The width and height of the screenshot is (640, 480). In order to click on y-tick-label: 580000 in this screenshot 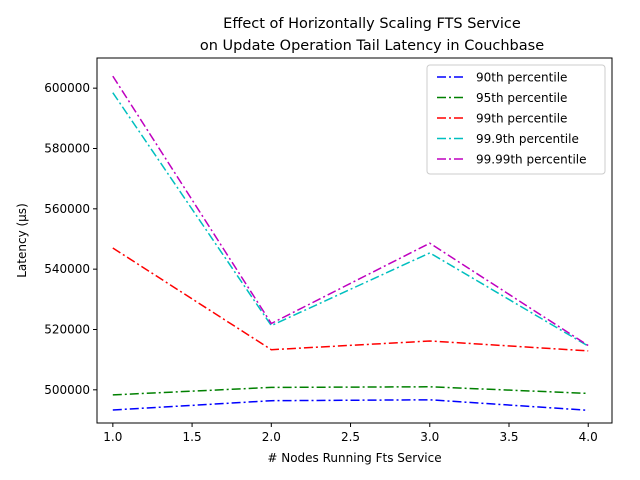, I will do `click(67, 148)`.